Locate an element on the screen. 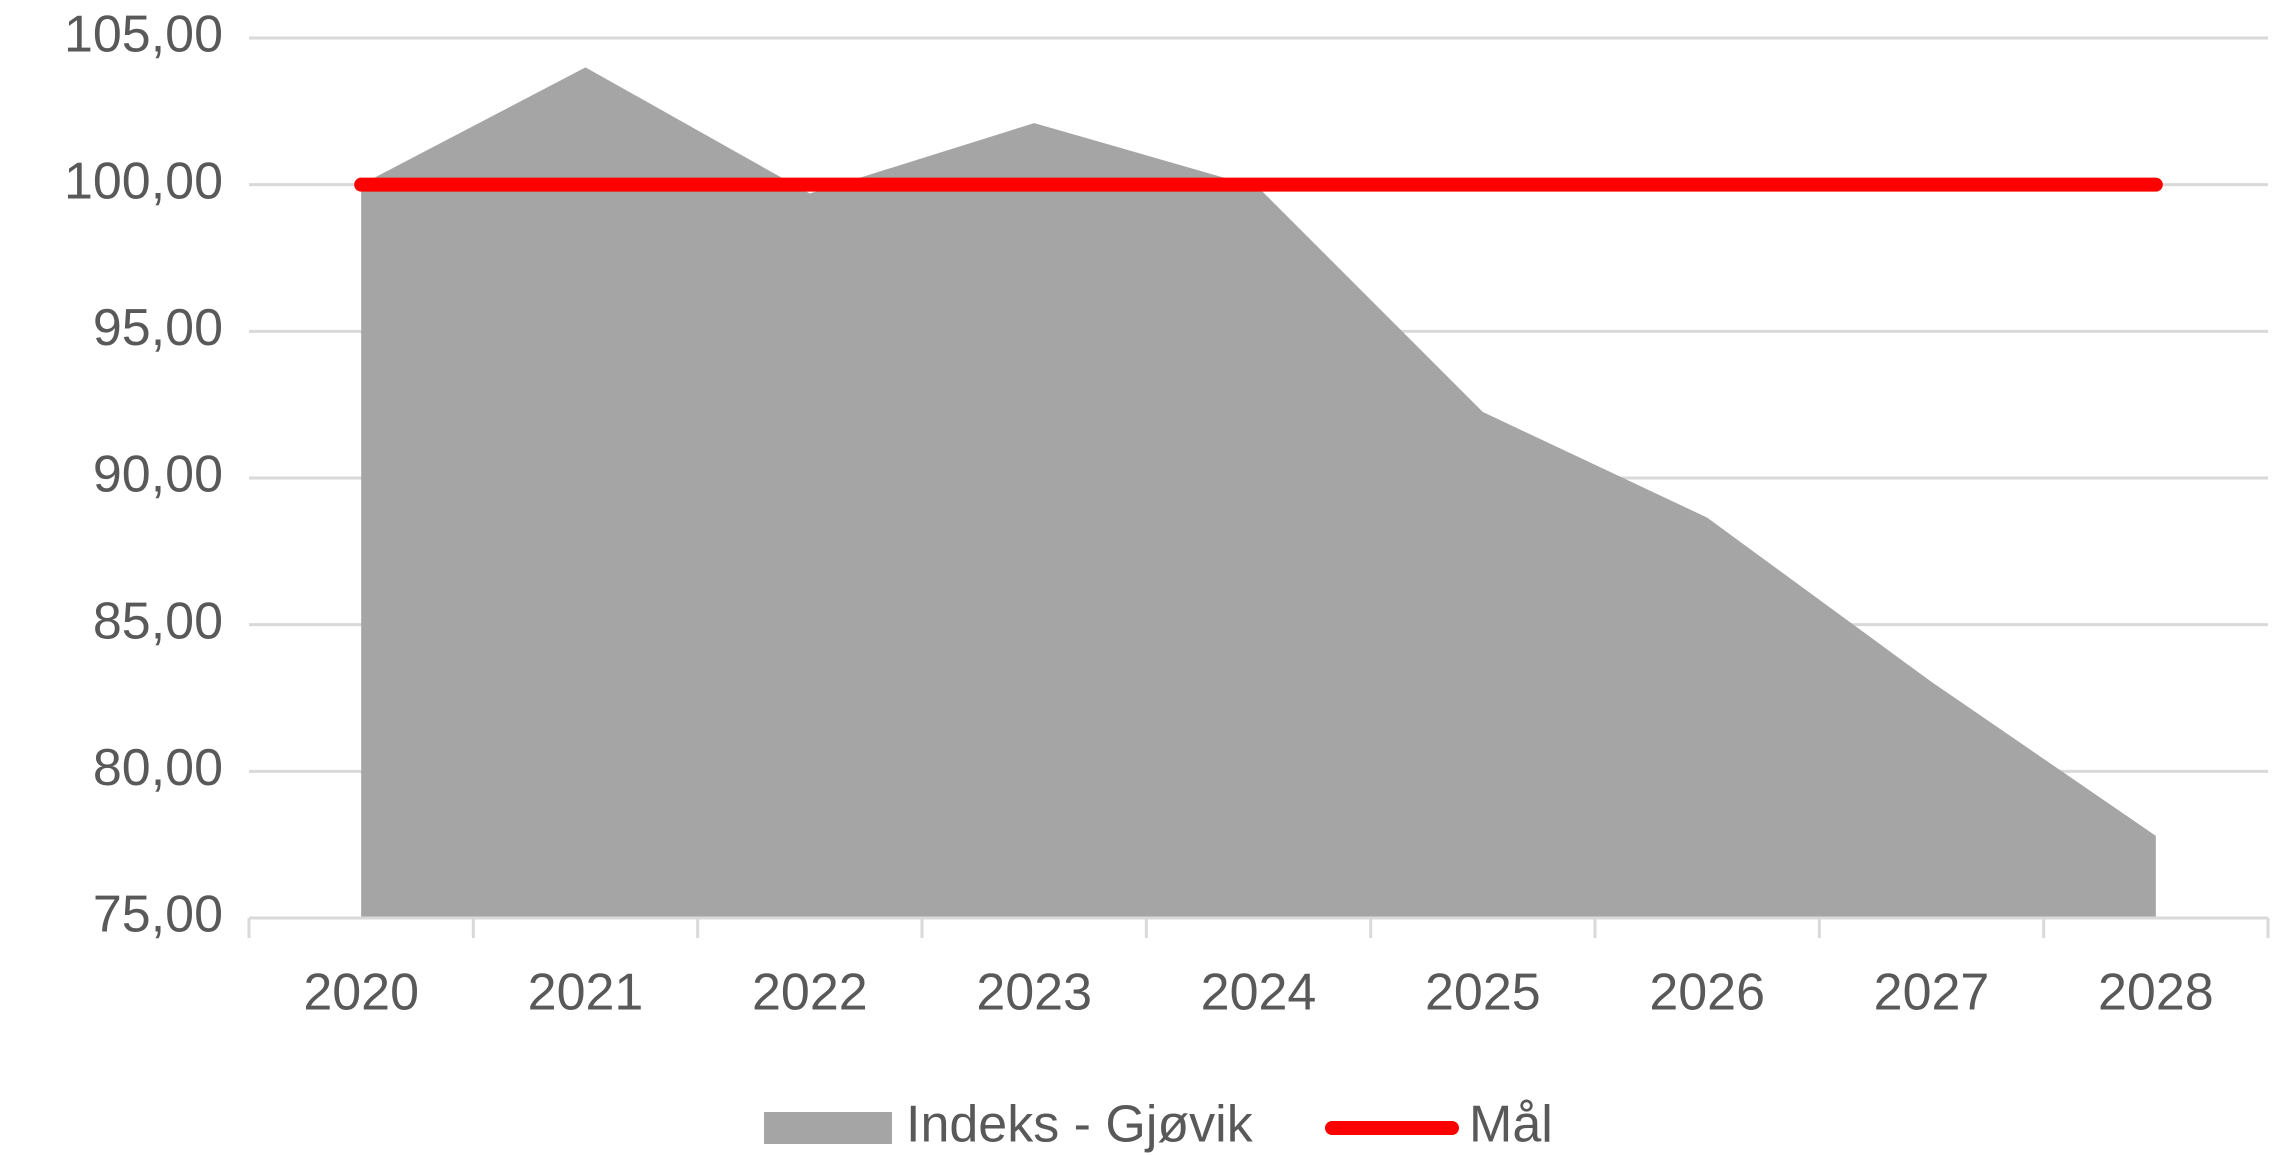  y-tick-label: 85,00 is located at coordinates (158, 621).